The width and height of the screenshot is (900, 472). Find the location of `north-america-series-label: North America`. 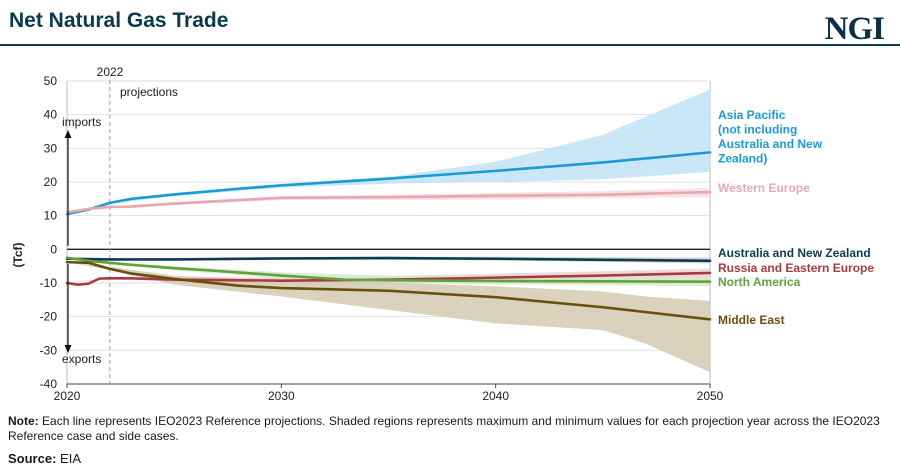

north-america-series-label: North America is located at coordinates (759, 282).